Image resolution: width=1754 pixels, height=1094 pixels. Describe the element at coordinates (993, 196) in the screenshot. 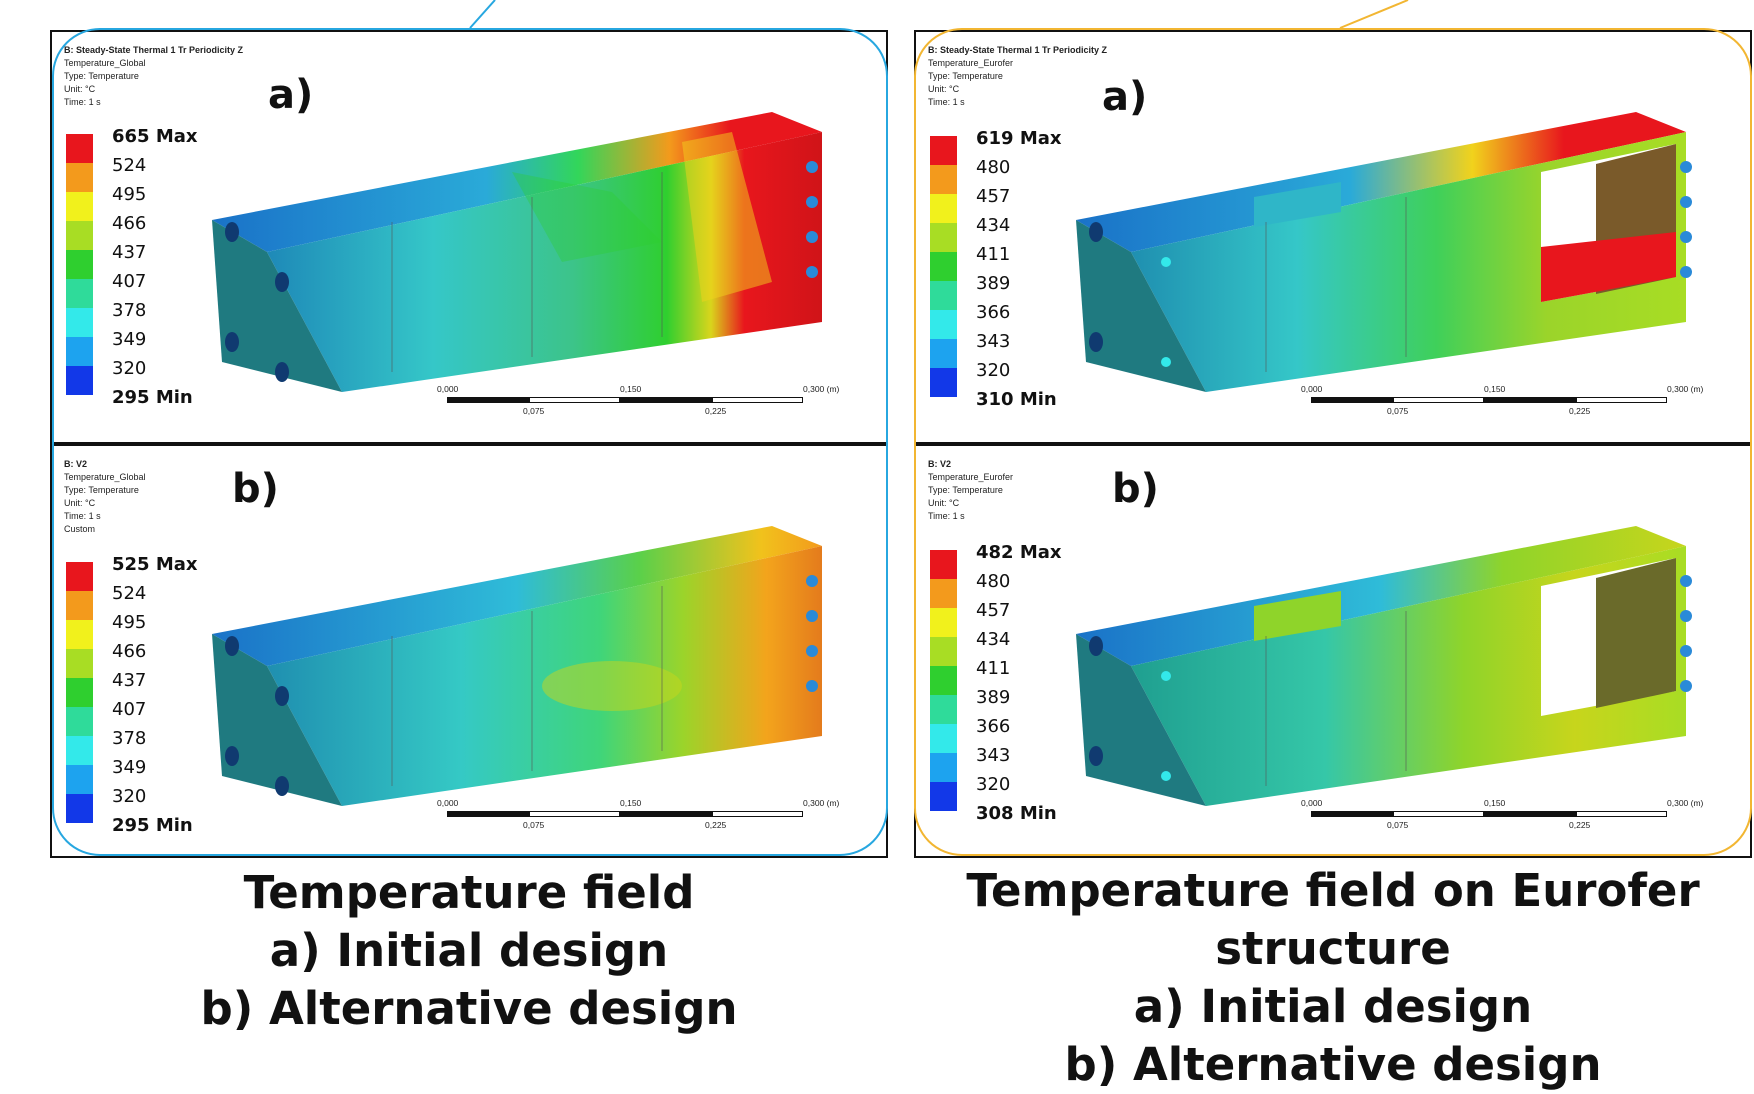

I see `legend-label: 457` at that location.